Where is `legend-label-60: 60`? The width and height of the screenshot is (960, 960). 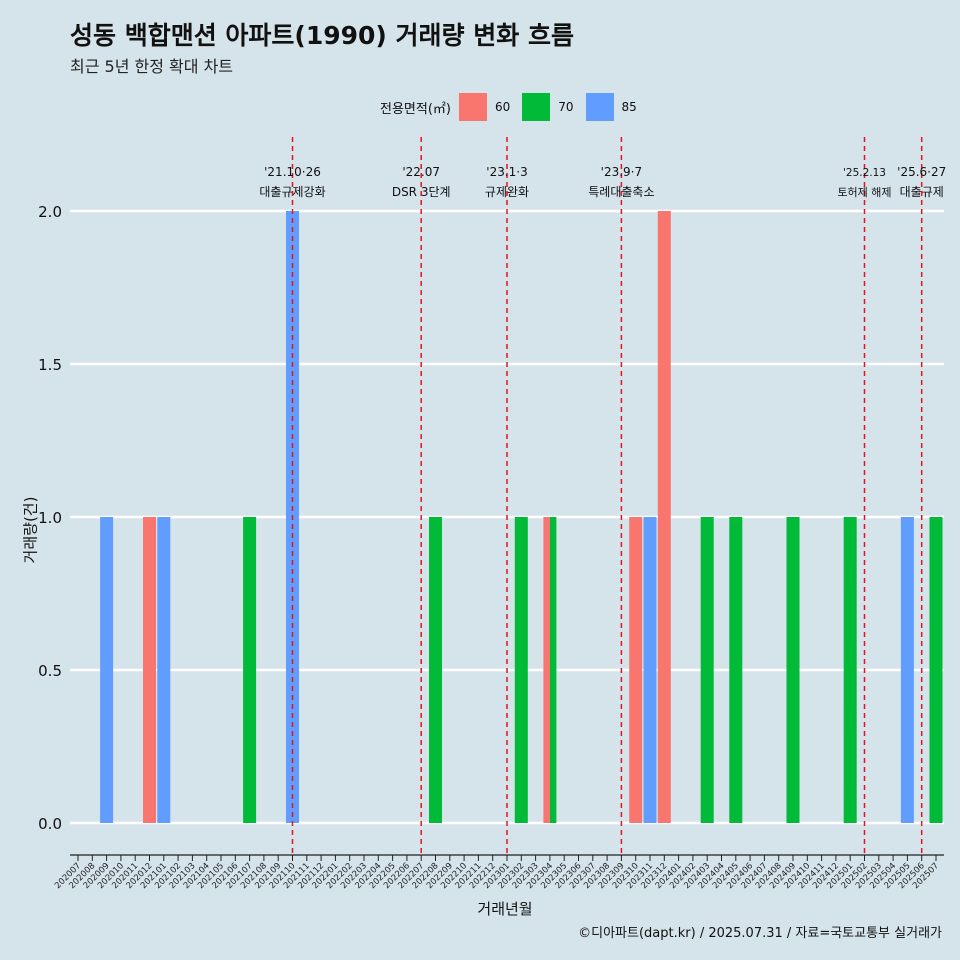 legend-label-60: 60 is located at coordinates (502, 107).